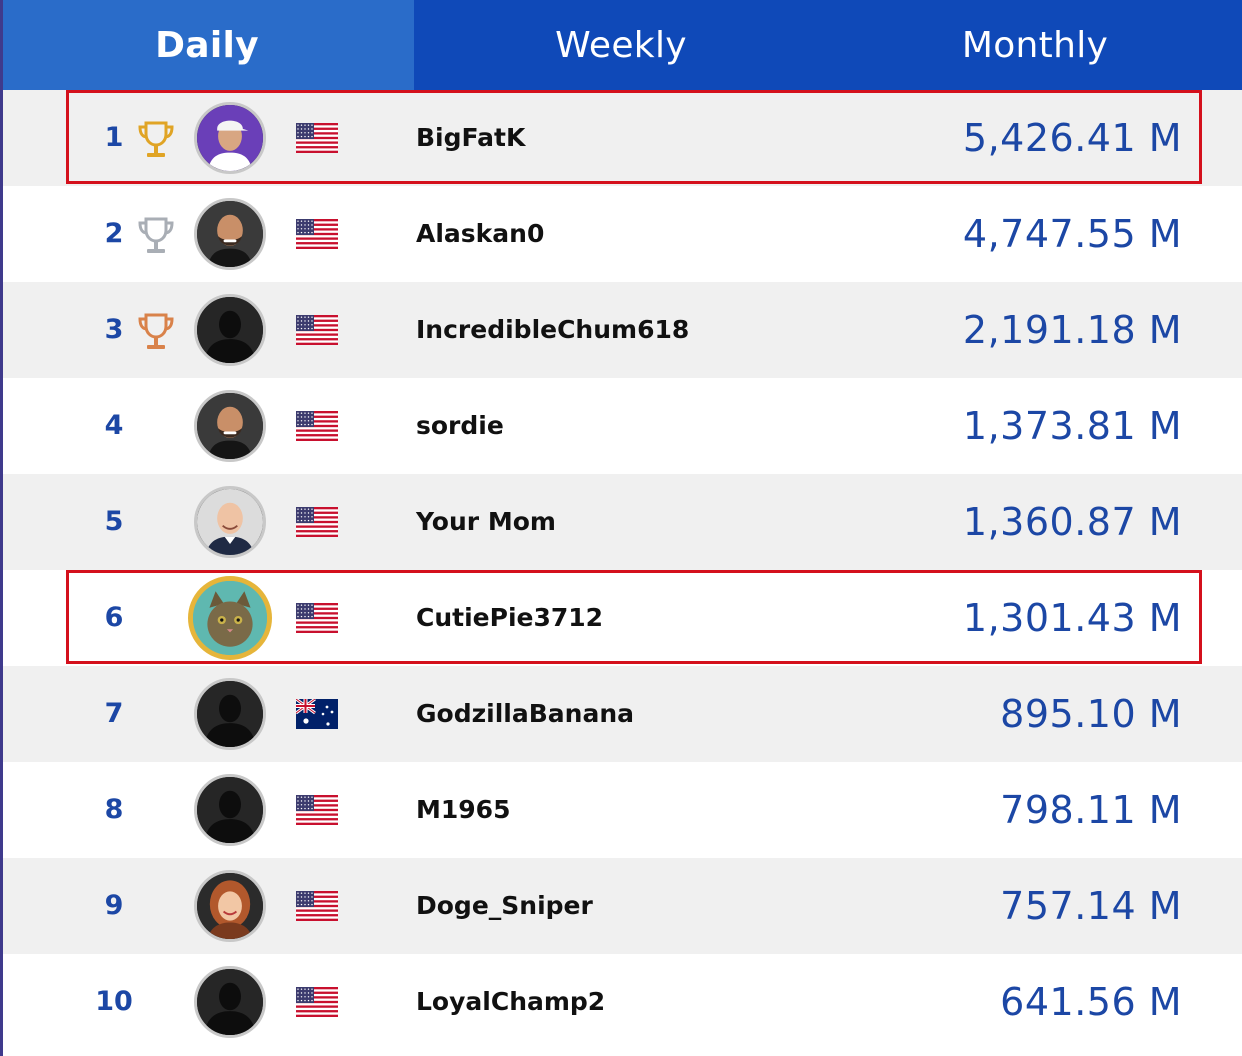 The width and height of the screenshot is (1242, 1056). What do you see at coordinates (1035, 45) in the screenshot?
I see `tab-monthly: Monthly` at bounding box center [1035, 45].